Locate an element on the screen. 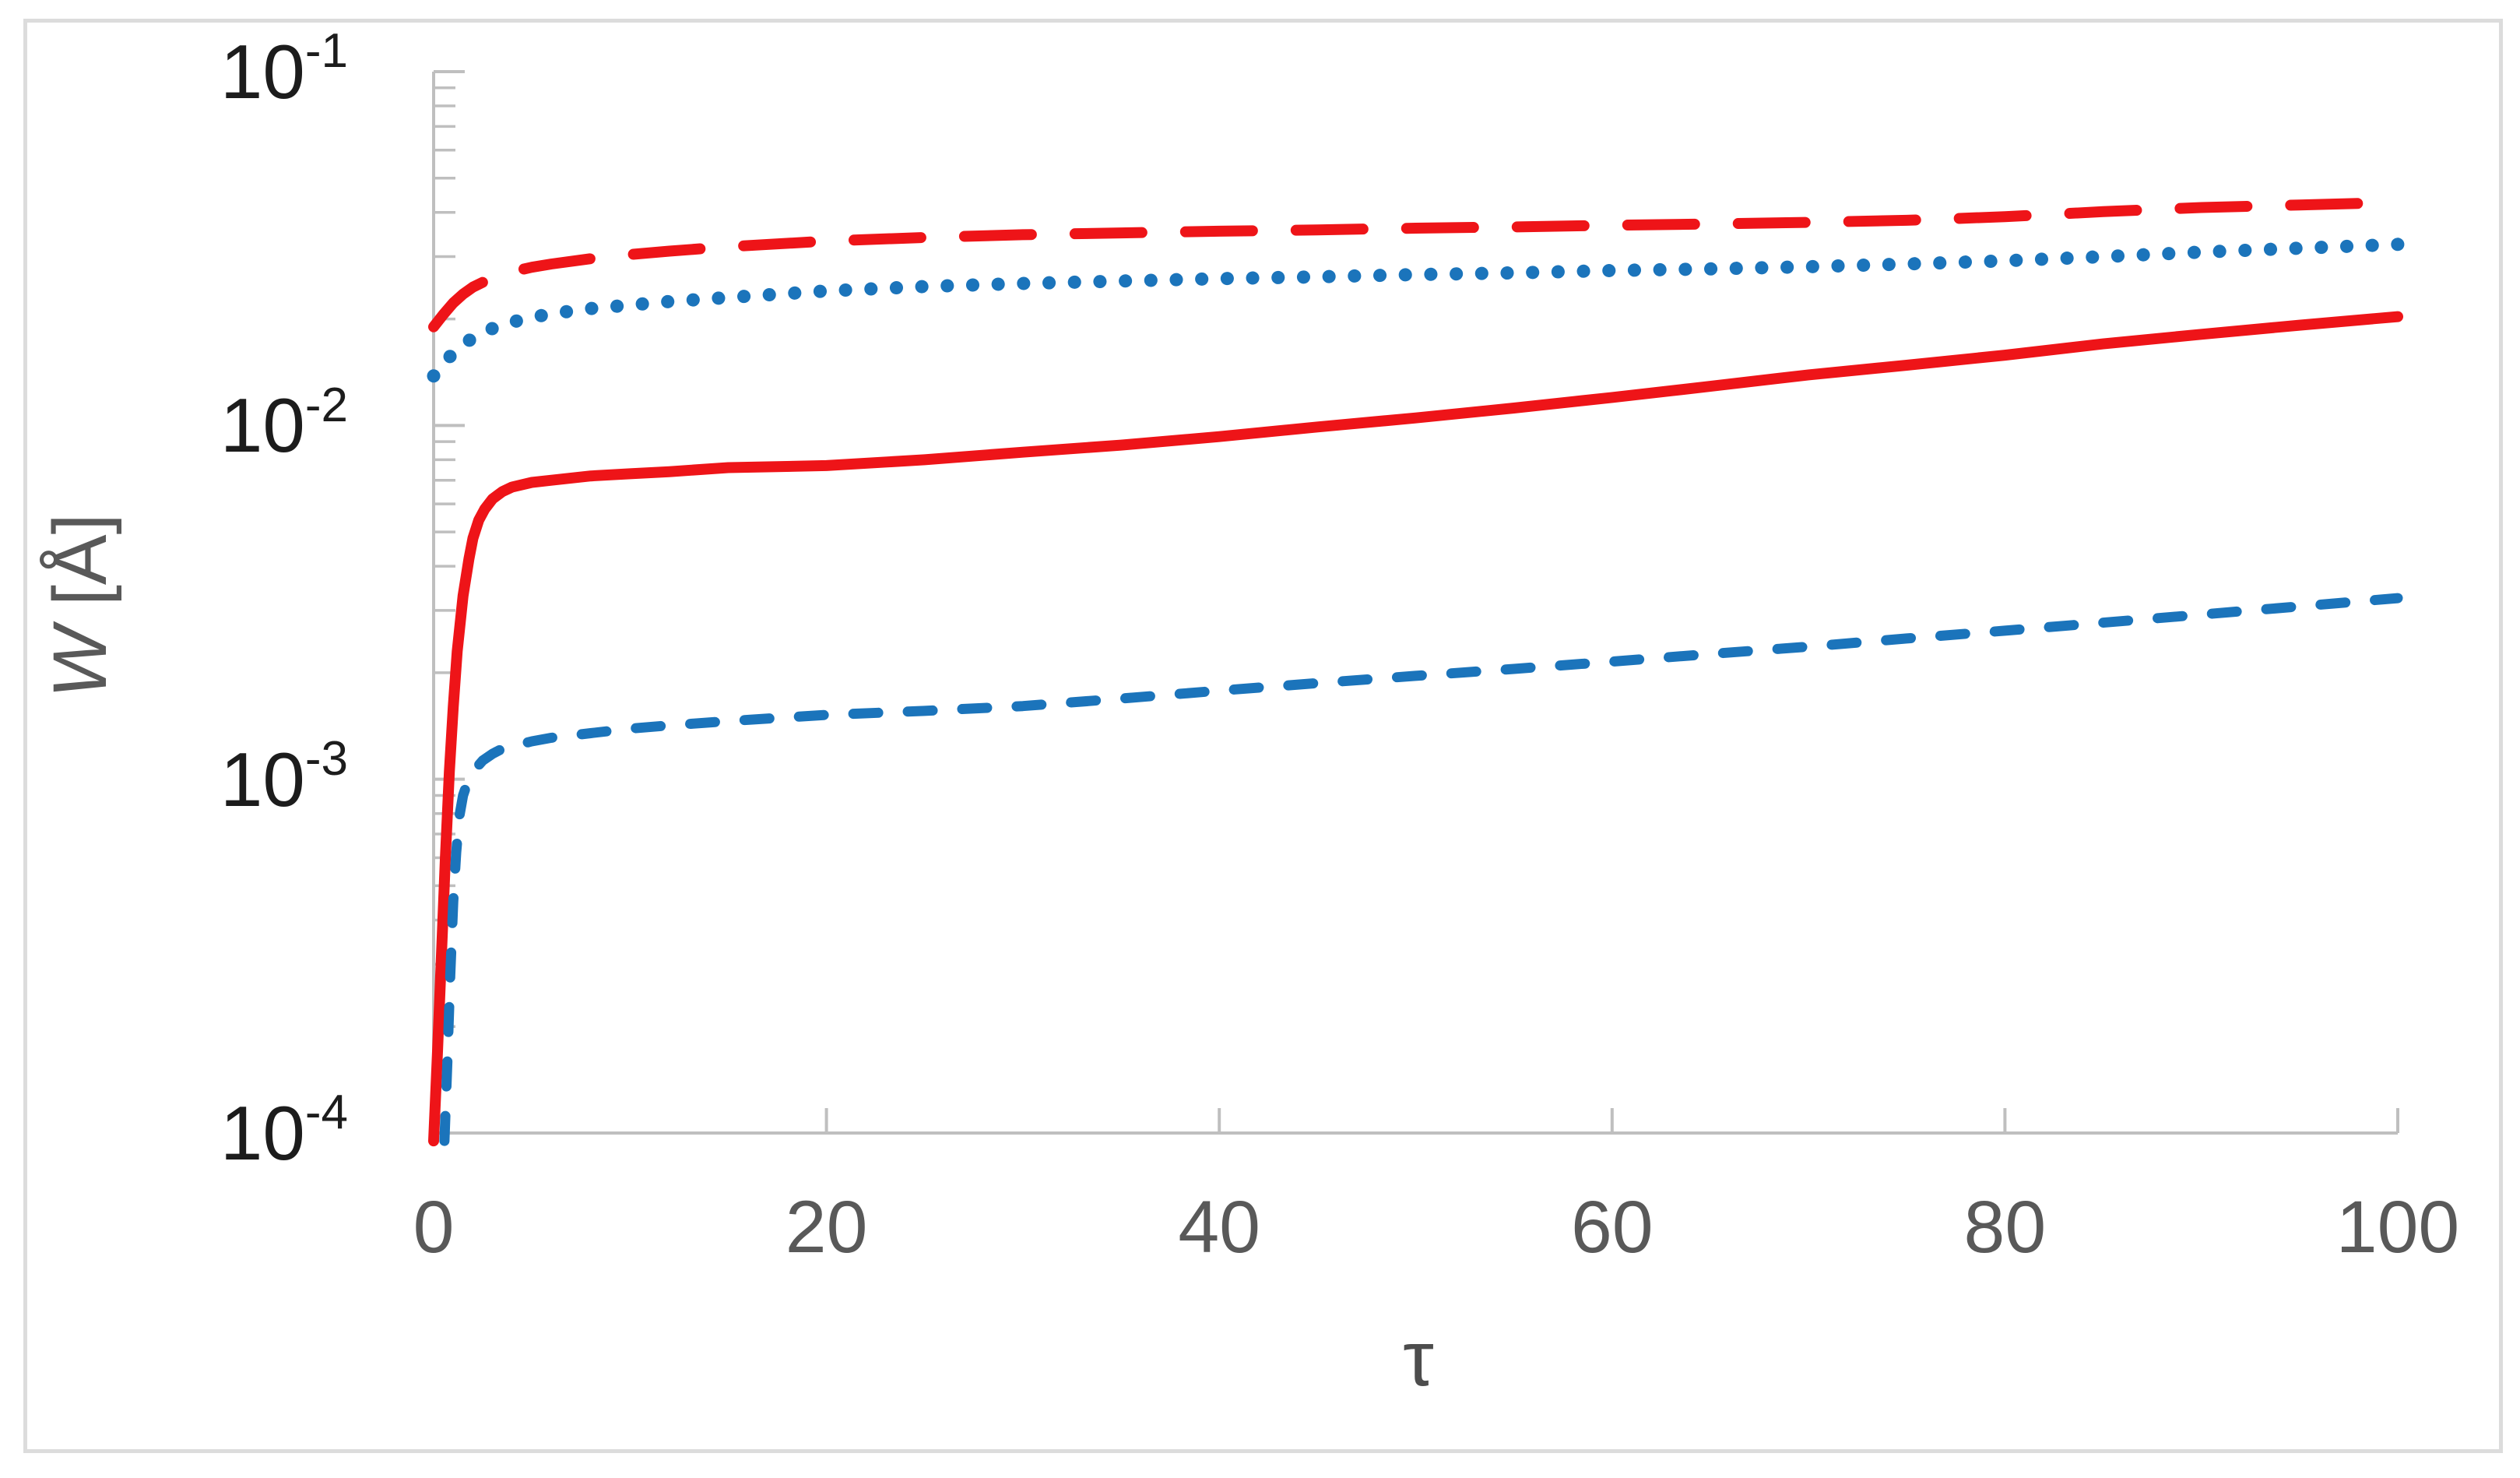 This screenshot has width=2520, height=1478. y-tick-exponent: -2 is located at coordinates (326, 405).